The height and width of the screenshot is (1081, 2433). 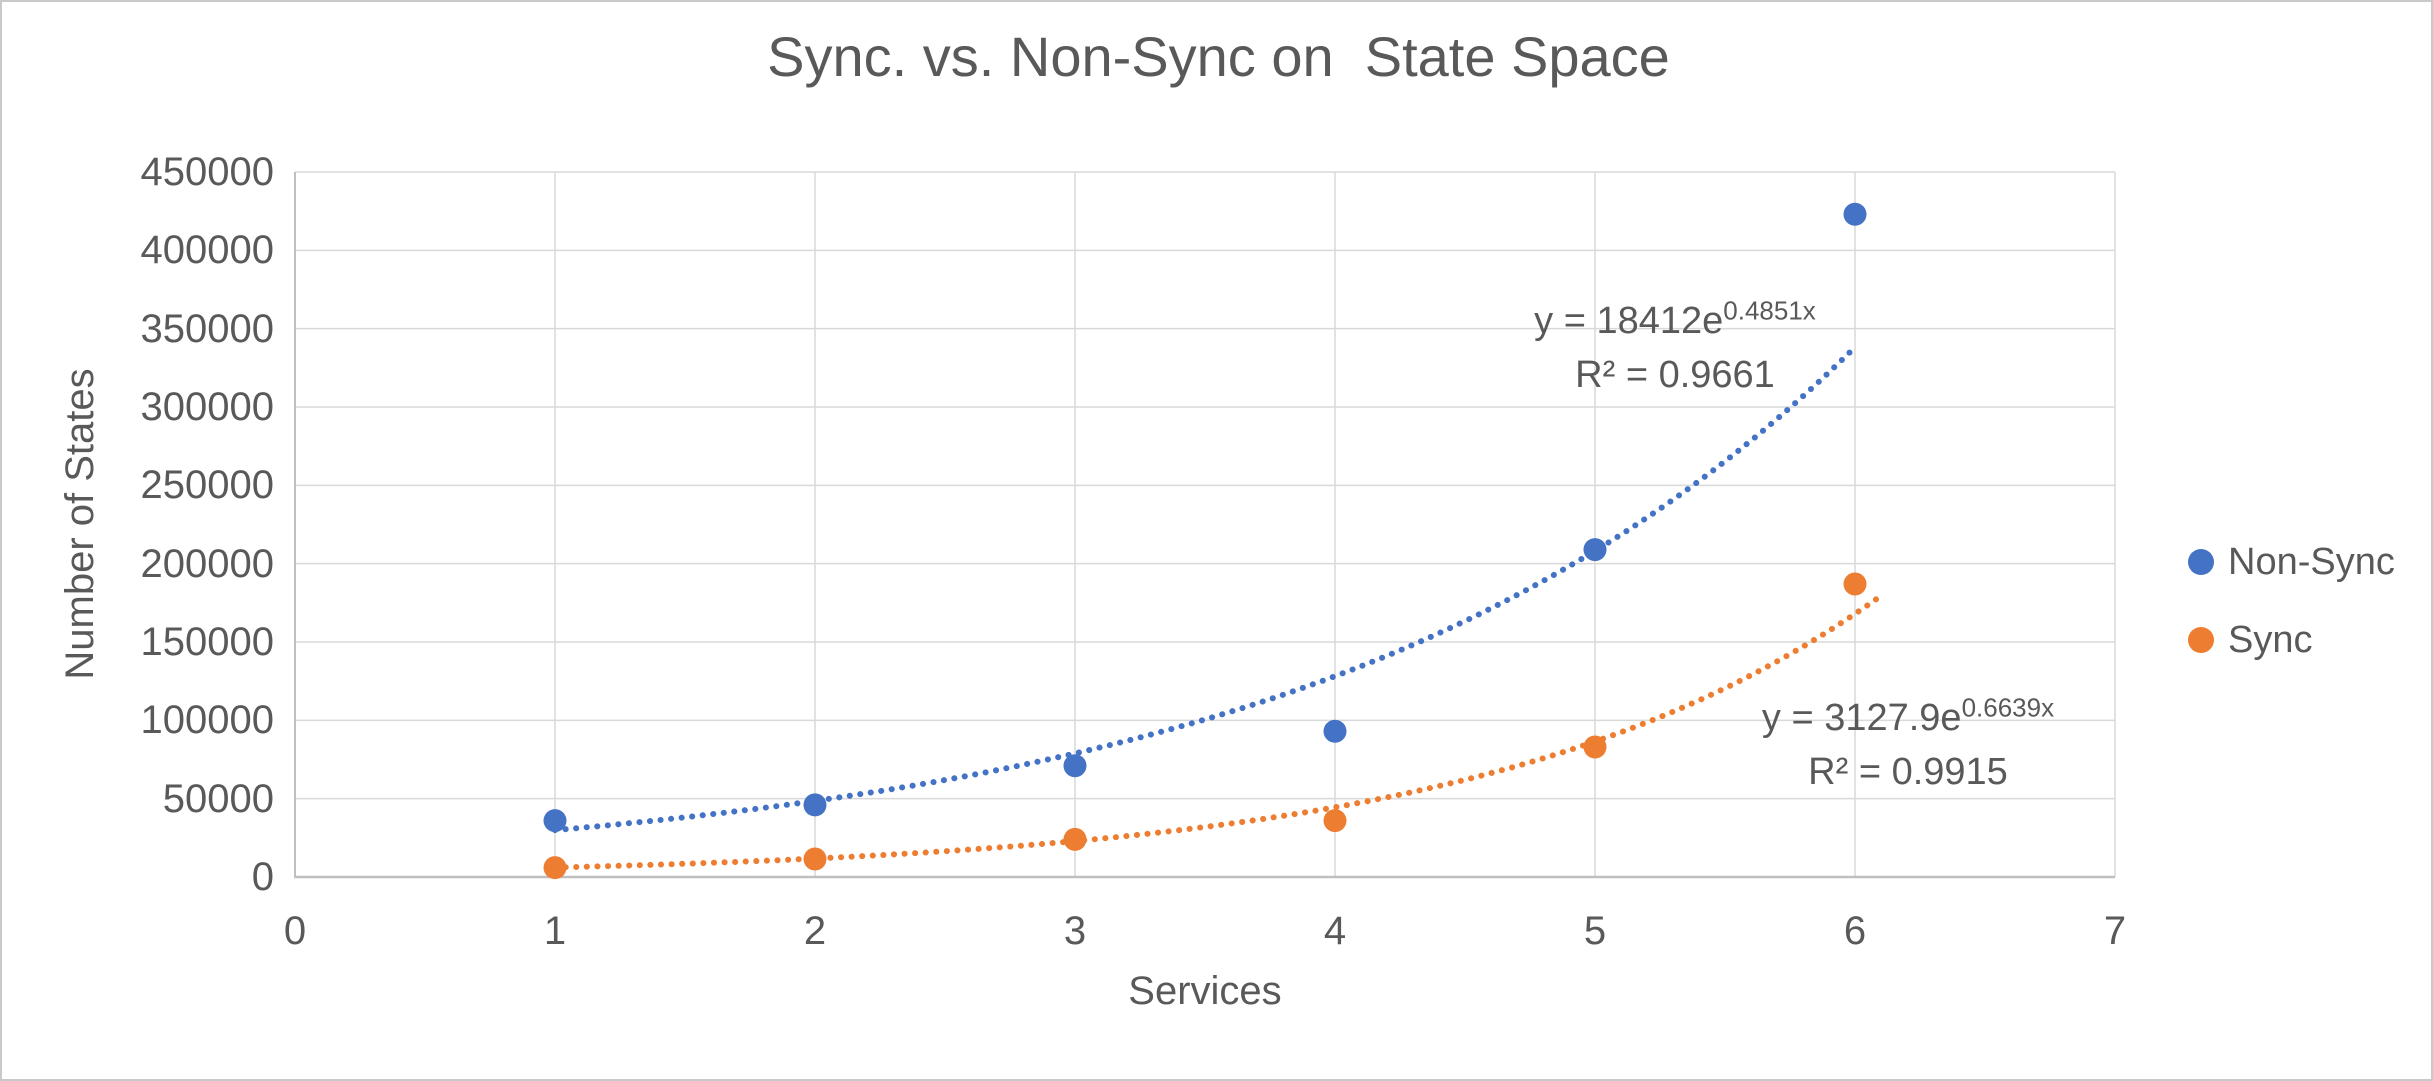 I want to click on trendline-sync, so click(x=1218, y=731).